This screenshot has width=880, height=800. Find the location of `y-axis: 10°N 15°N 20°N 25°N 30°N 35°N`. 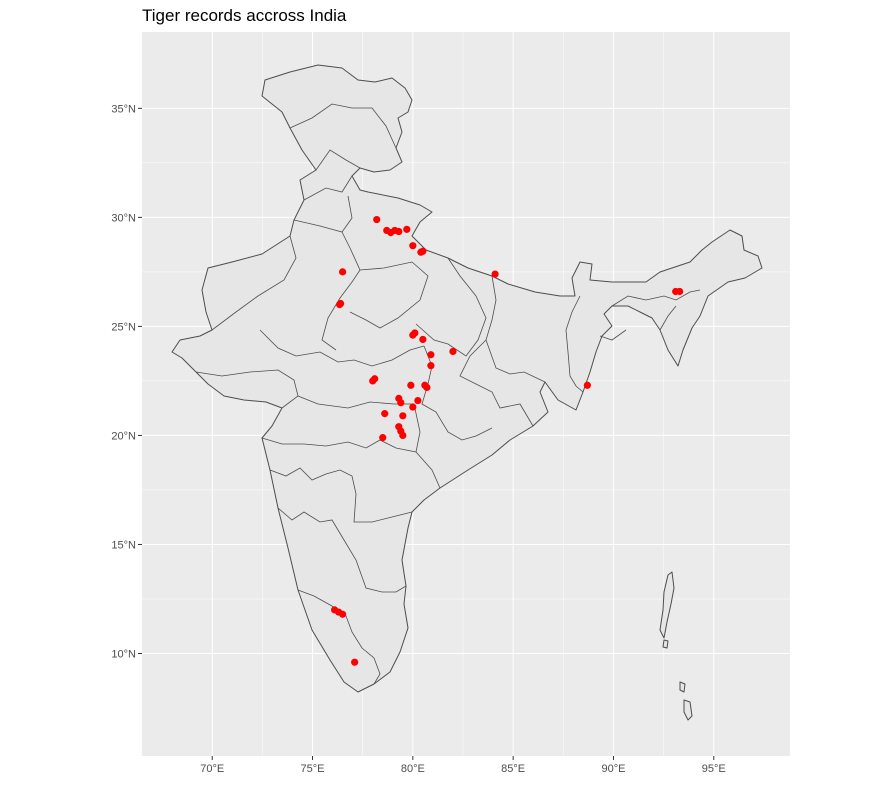

y-axis: 10°N 15°N 20°N 25°N 30°N 35°N is located at coordinates (126, 382).